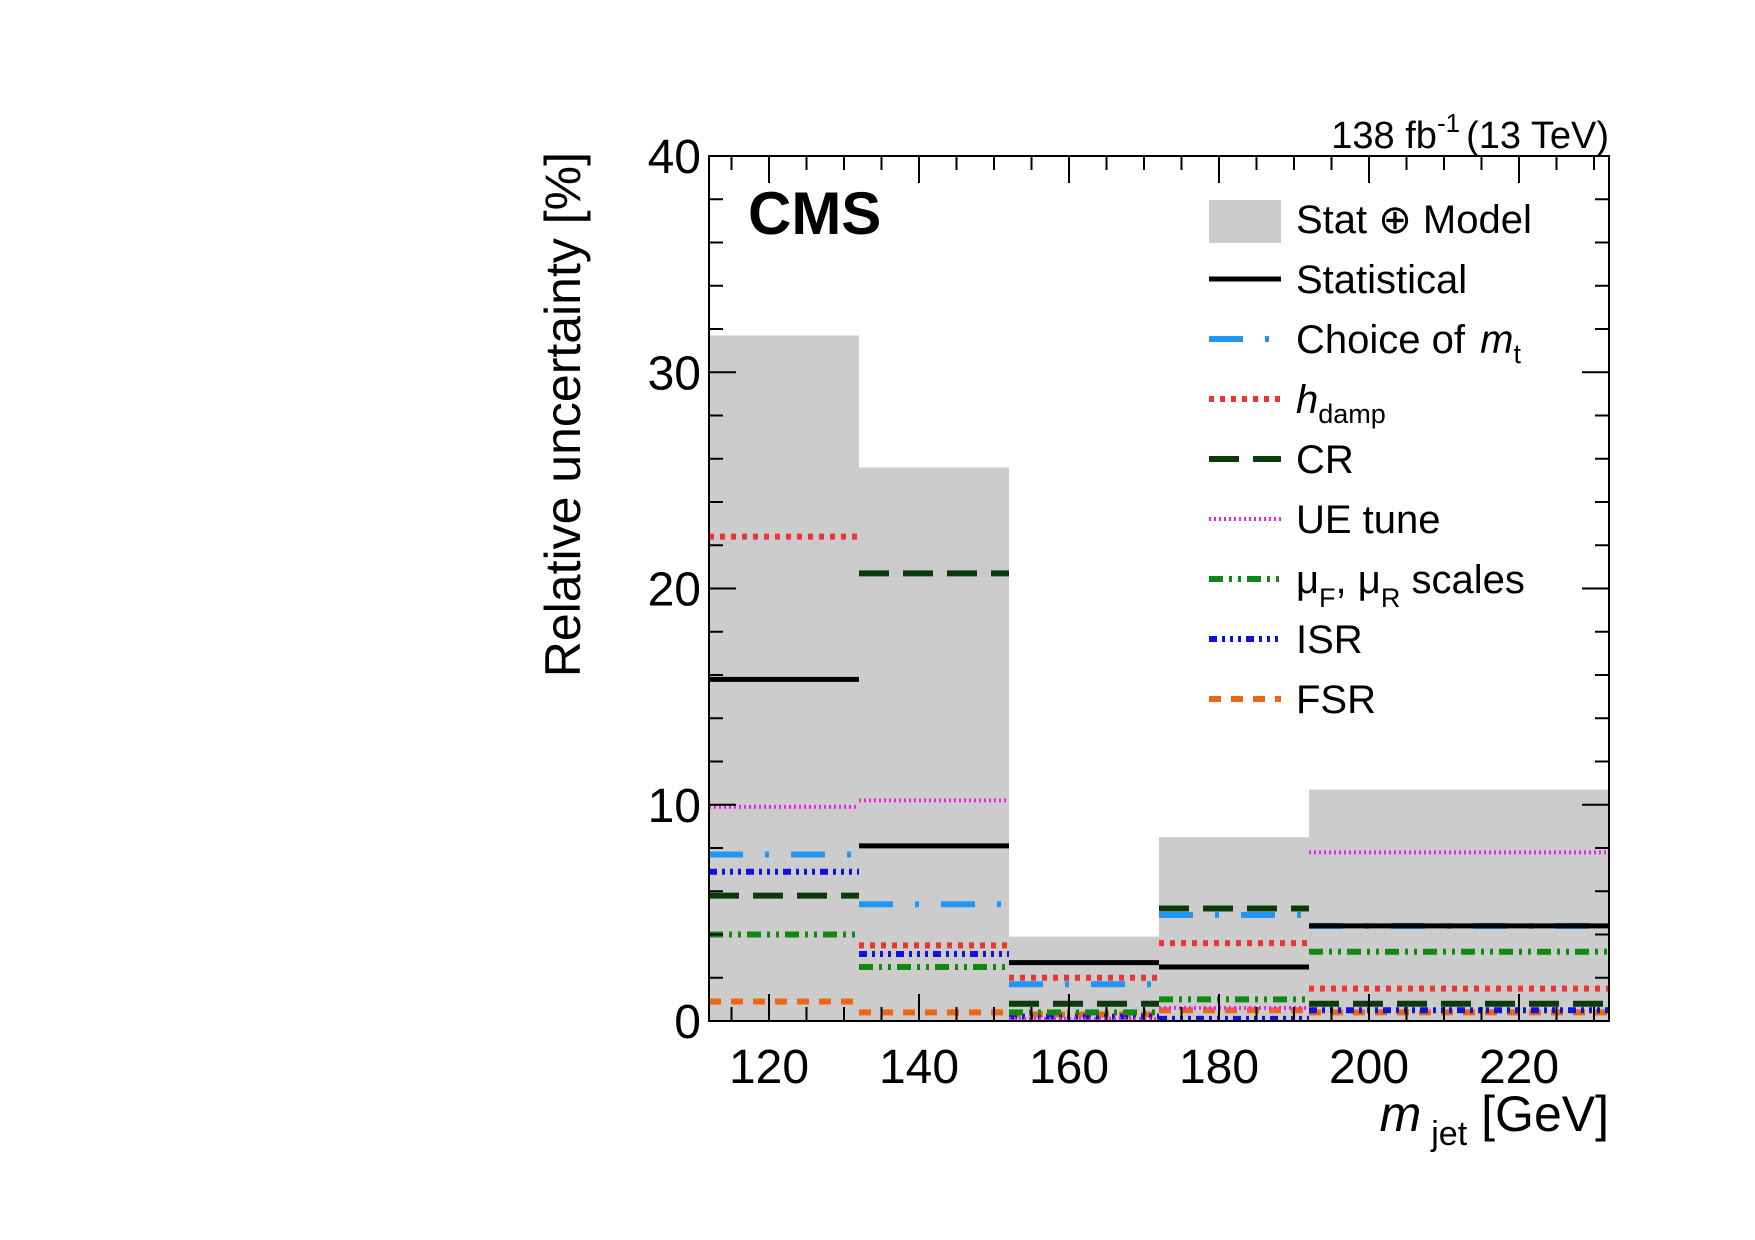 Image resolution: width=1755 pixels, height=1240 pixels. What do you see at coordinates (1401, 1114) in the screenshot?
I see `x-axis-symbol: m` at bounding box center [1401, 1114].